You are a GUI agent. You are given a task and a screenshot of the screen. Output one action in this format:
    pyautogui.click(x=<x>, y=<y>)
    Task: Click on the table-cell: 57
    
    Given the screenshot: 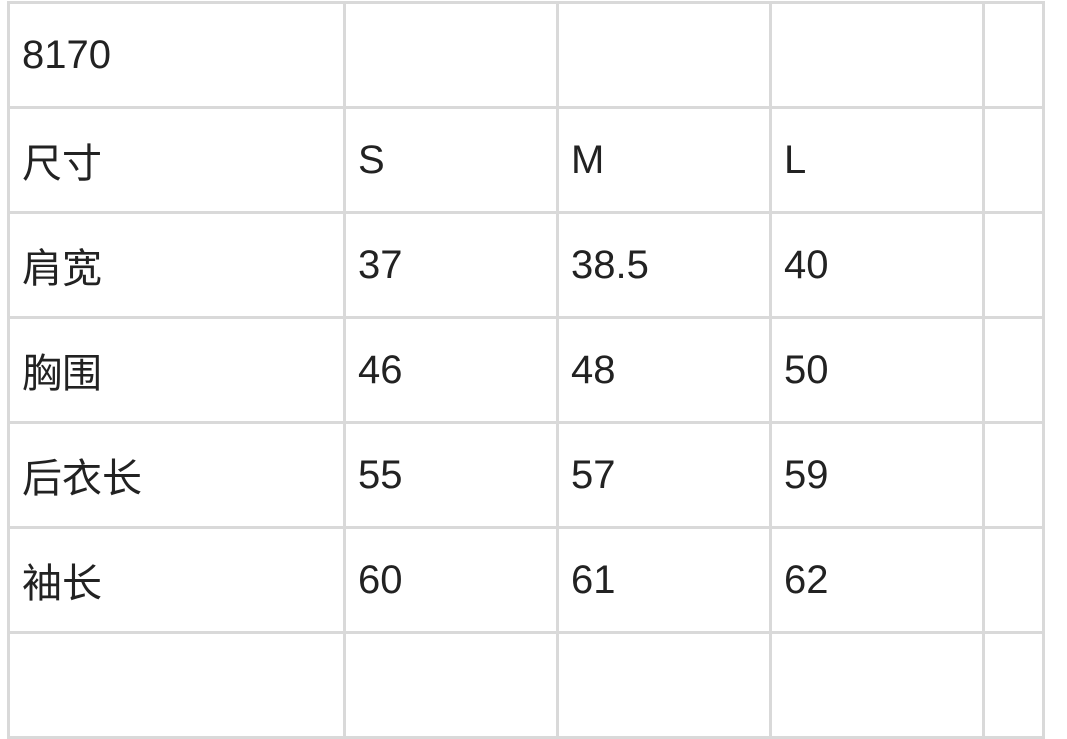 What is the action you would take?
    pyautogui.click(x=664, y=475)
    